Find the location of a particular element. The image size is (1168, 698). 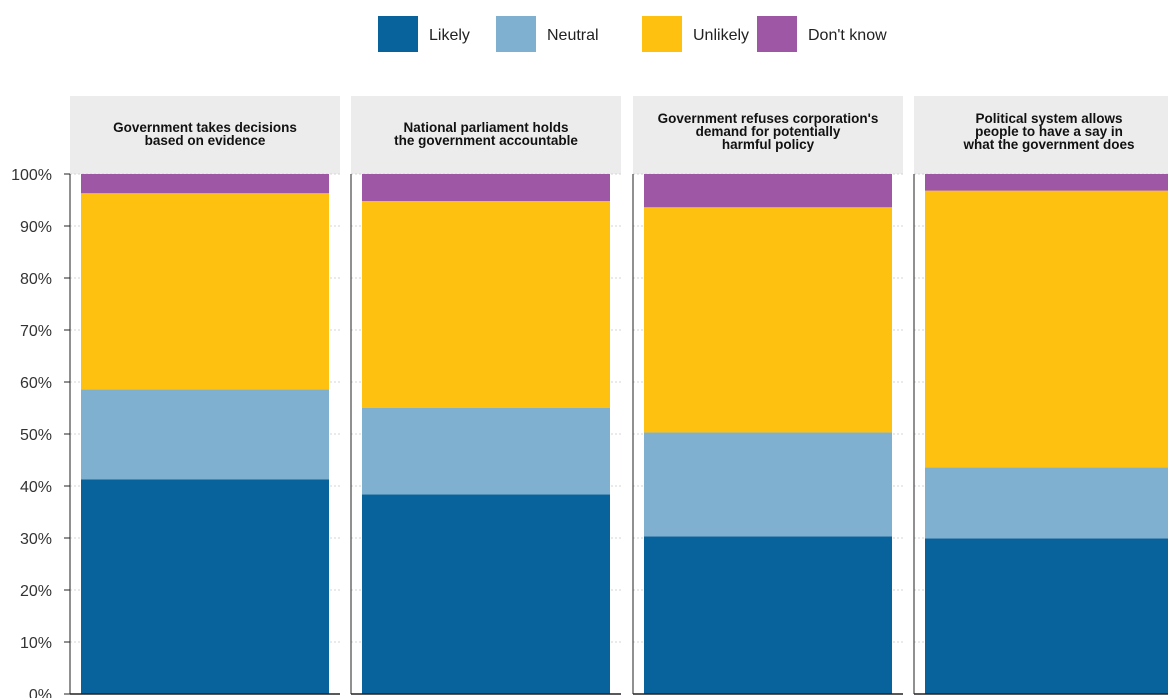

y-tick-label: 30% is located at coordinates (36, 539).